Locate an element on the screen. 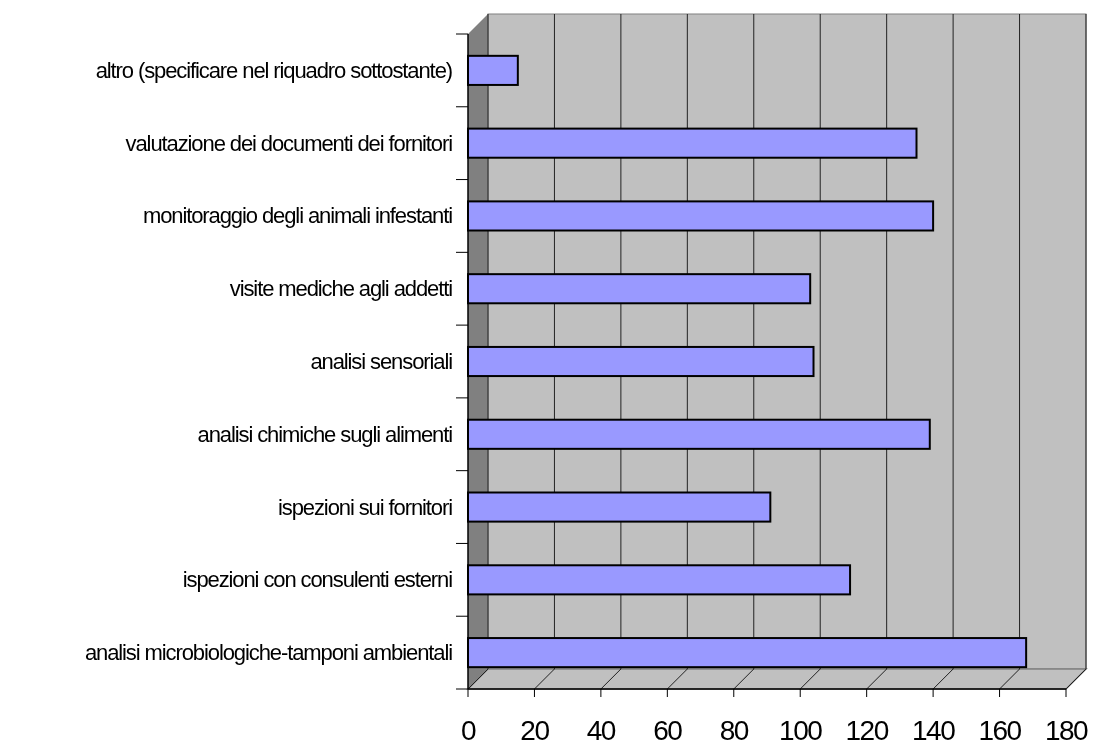 The height and width of the screenshot is (748, 1103). y-tick-label: visite mediche agli addetti is located at coordinates (341, 289).